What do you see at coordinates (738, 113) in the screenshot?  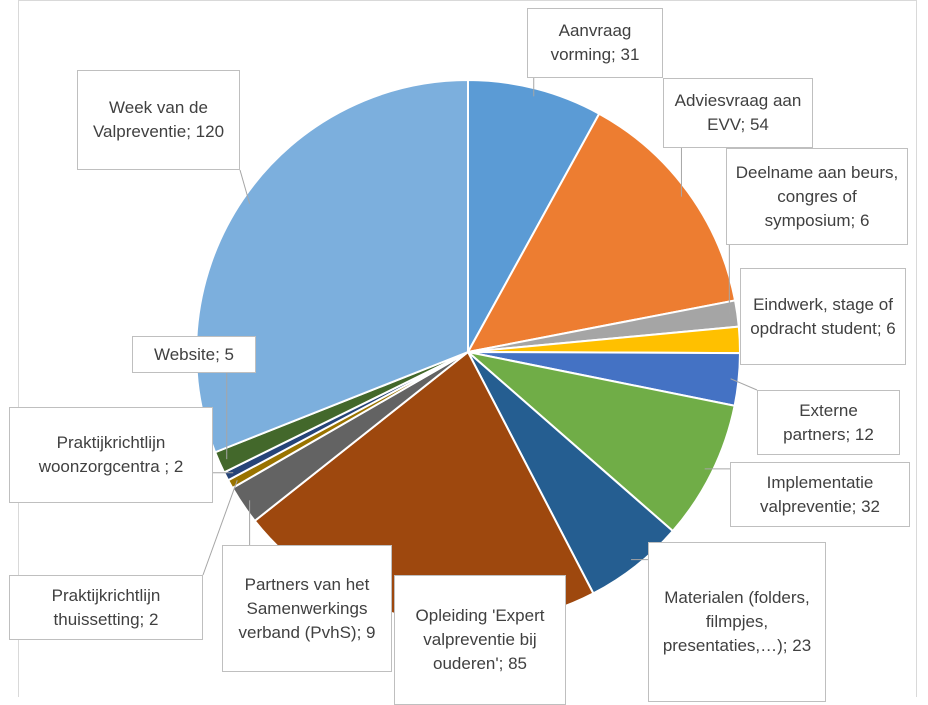 I see `data-label: Adviesvraag aan EVV; 54` at bounding box center [738, 113].